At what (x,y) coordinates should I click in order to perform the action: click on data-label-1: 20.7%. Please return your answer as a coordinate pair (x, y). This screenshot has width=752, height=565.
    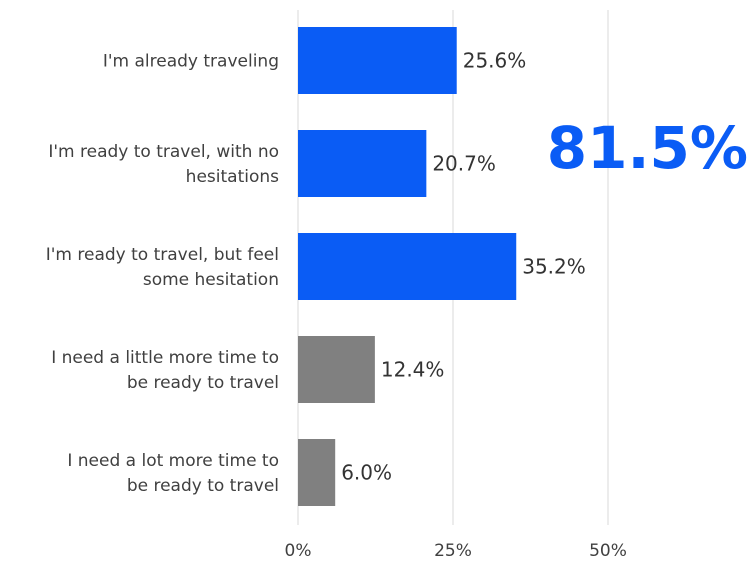
    Looking at the image, I should click on (464, 164).